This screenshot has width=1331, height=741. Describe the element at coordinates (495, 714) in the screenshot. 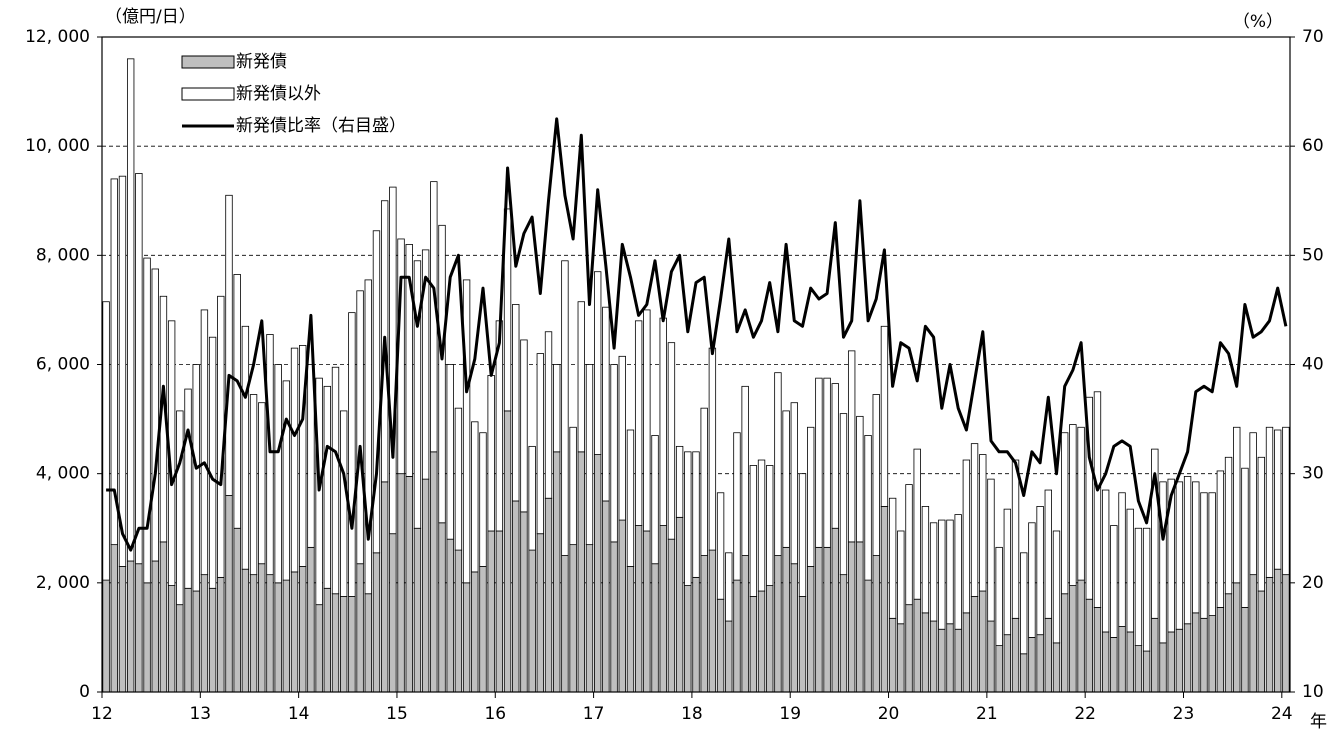

I see `x-tick-label: 16` at that location.